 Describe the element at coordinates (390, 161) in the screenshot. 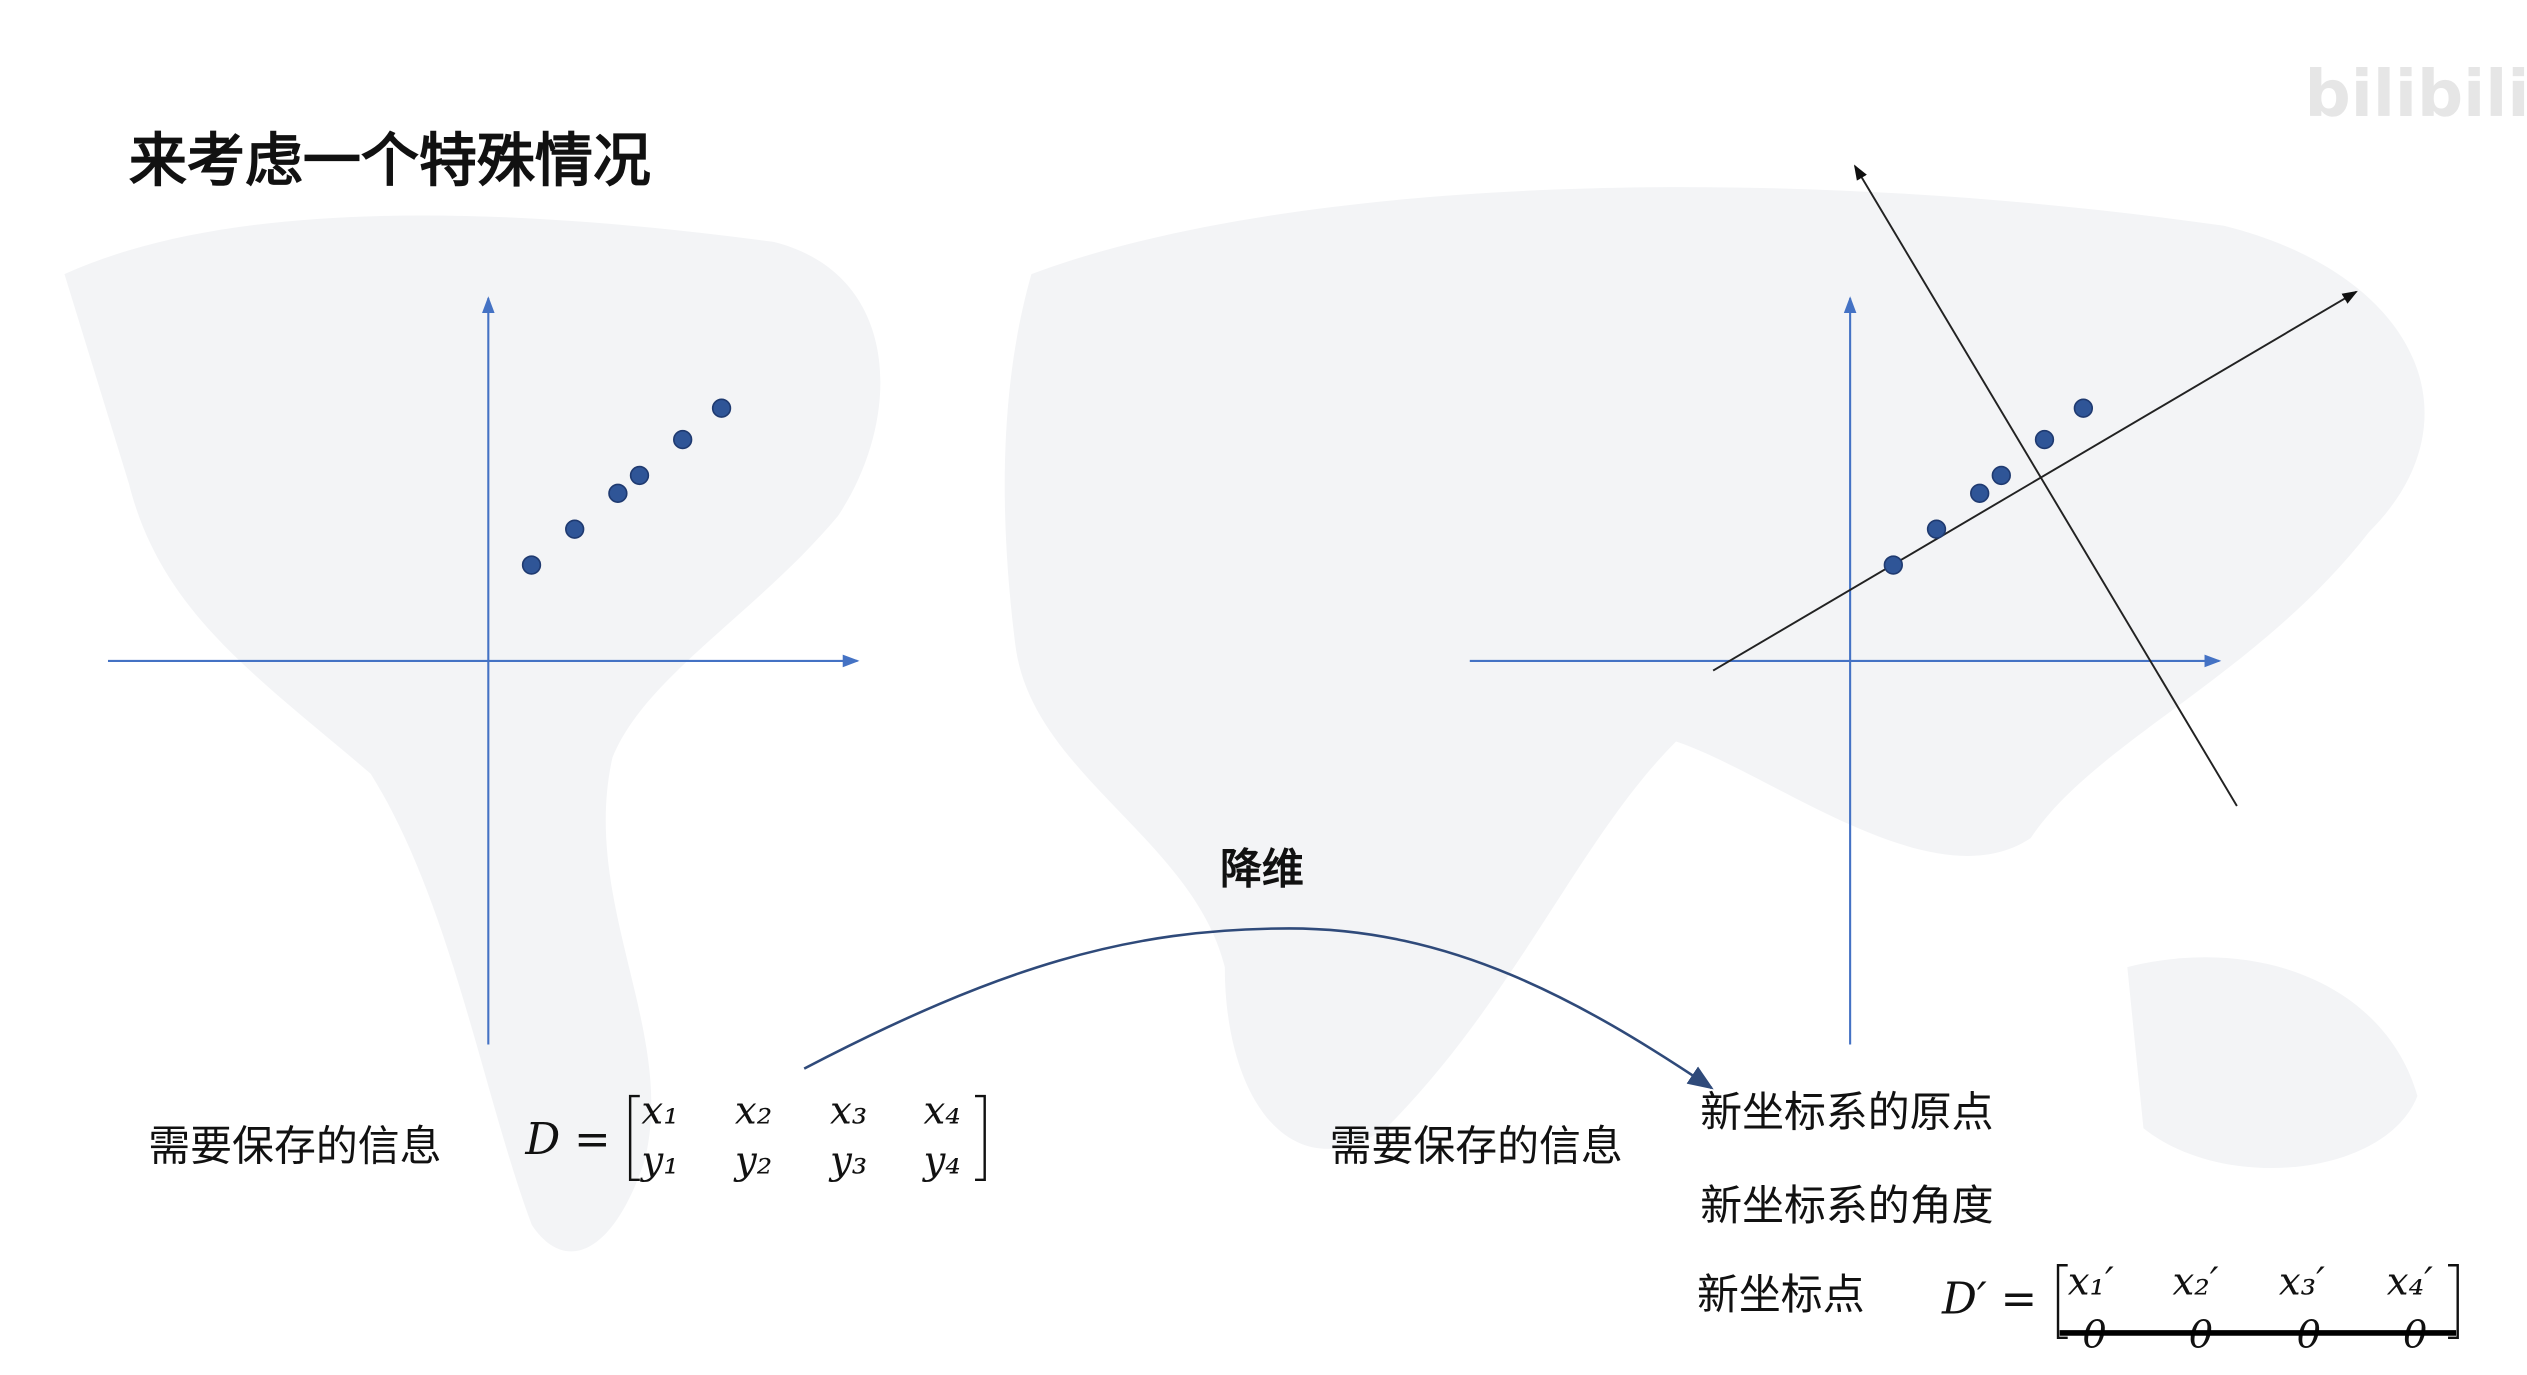

I see `slide-title: 来考虑一个特殊情况` at that location.